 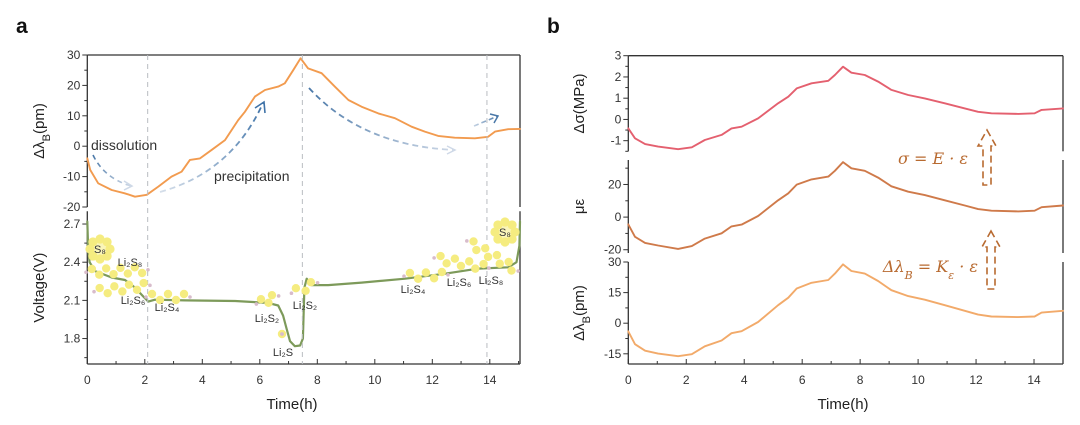 What do you see at coordinates (296, 140) in the screenshot?
I see `process-arrows` at bounding box center [296, 140].